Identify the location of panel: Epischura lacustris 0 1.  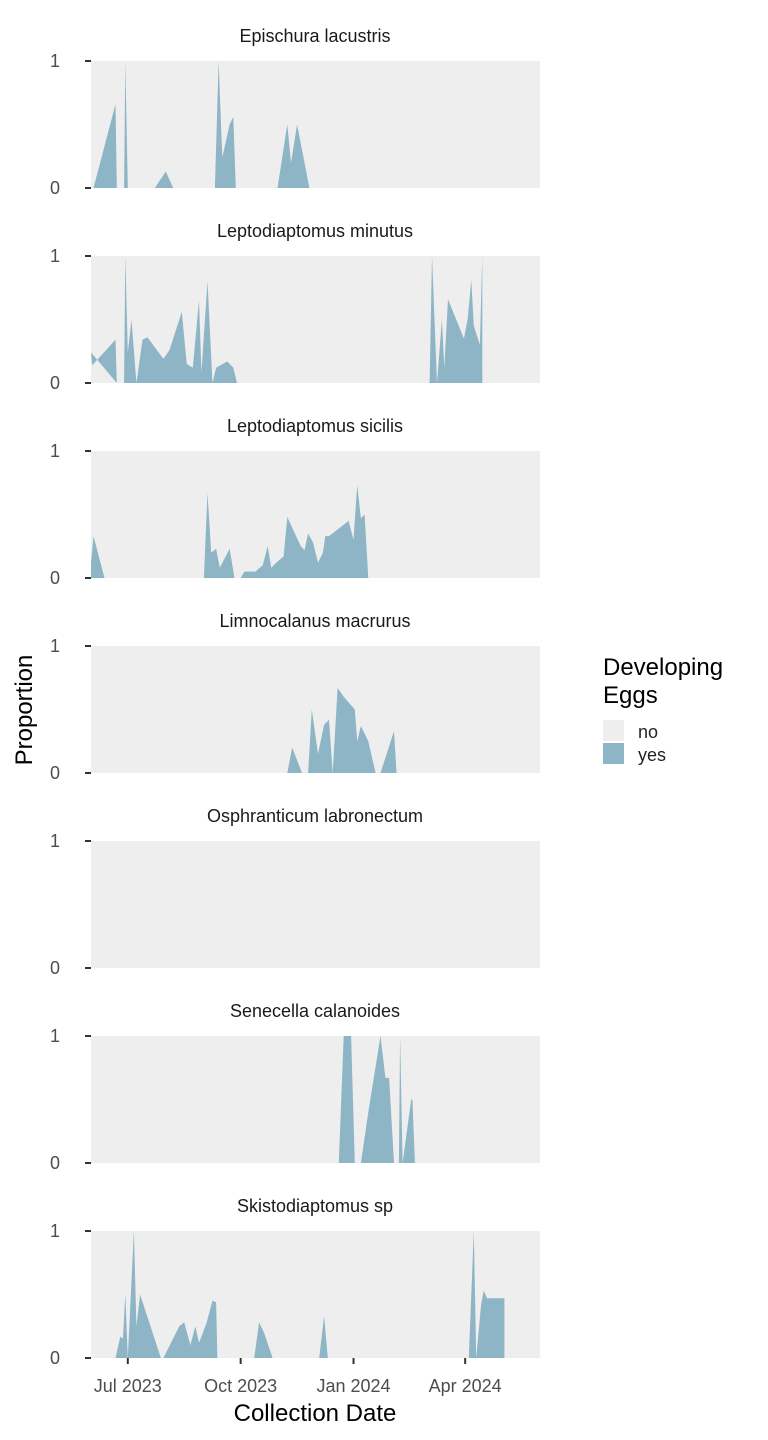
(295, 112).